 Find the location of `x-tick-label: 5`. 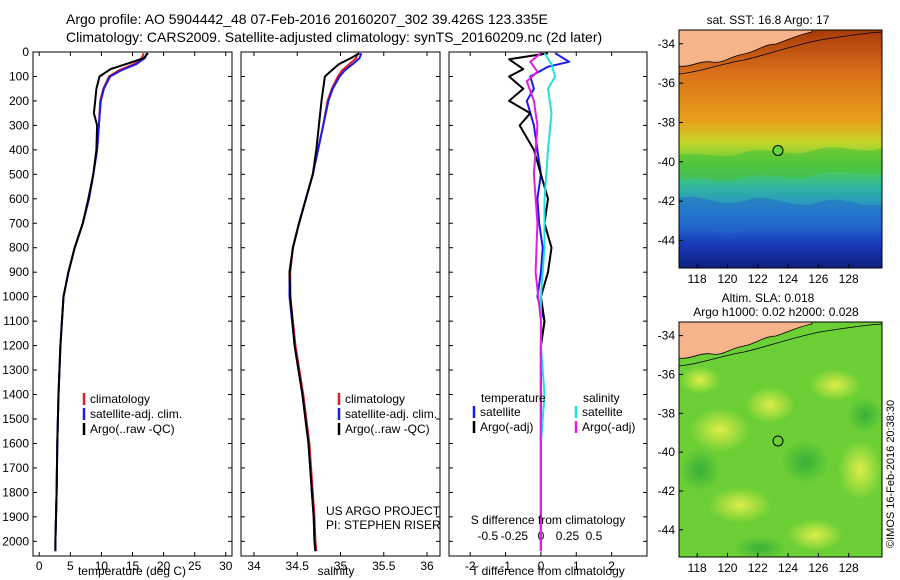

x-tick-label: 5 is located at coordinates (70, 566).